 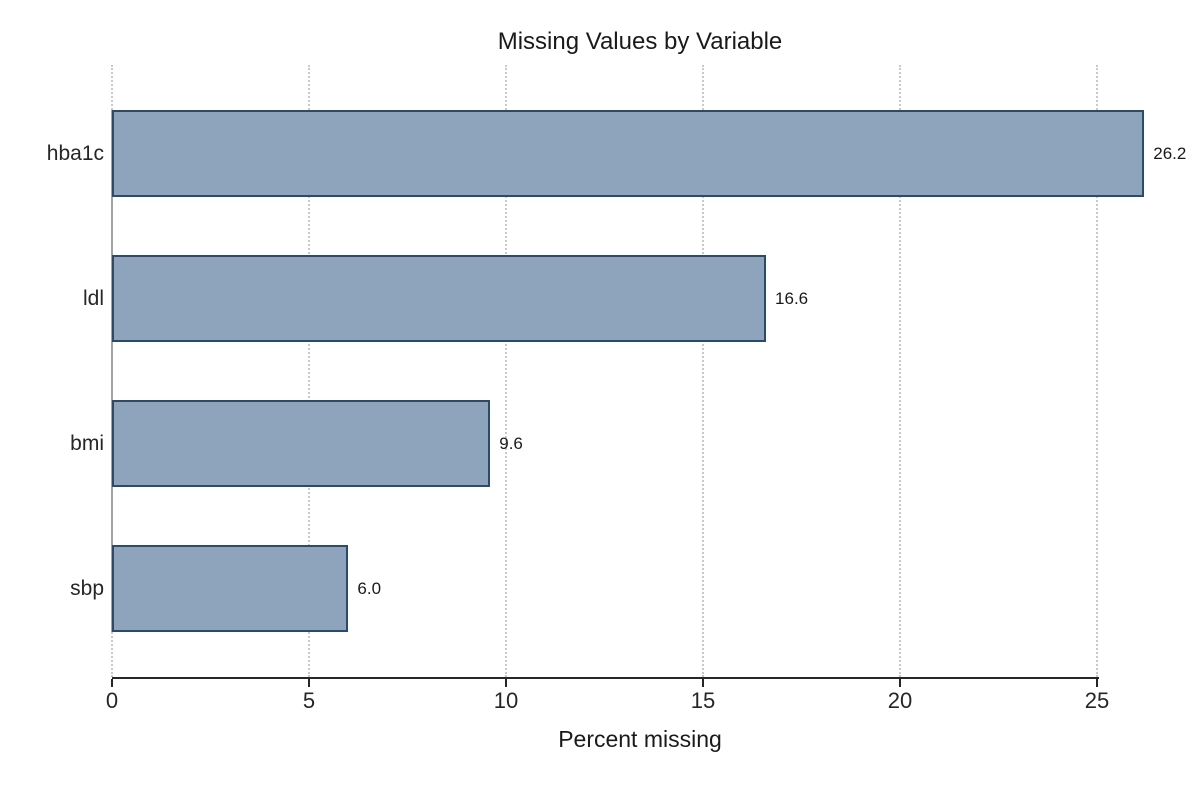 I want to click on x-tick-label-25: 25, so click(x=1097, y=700).